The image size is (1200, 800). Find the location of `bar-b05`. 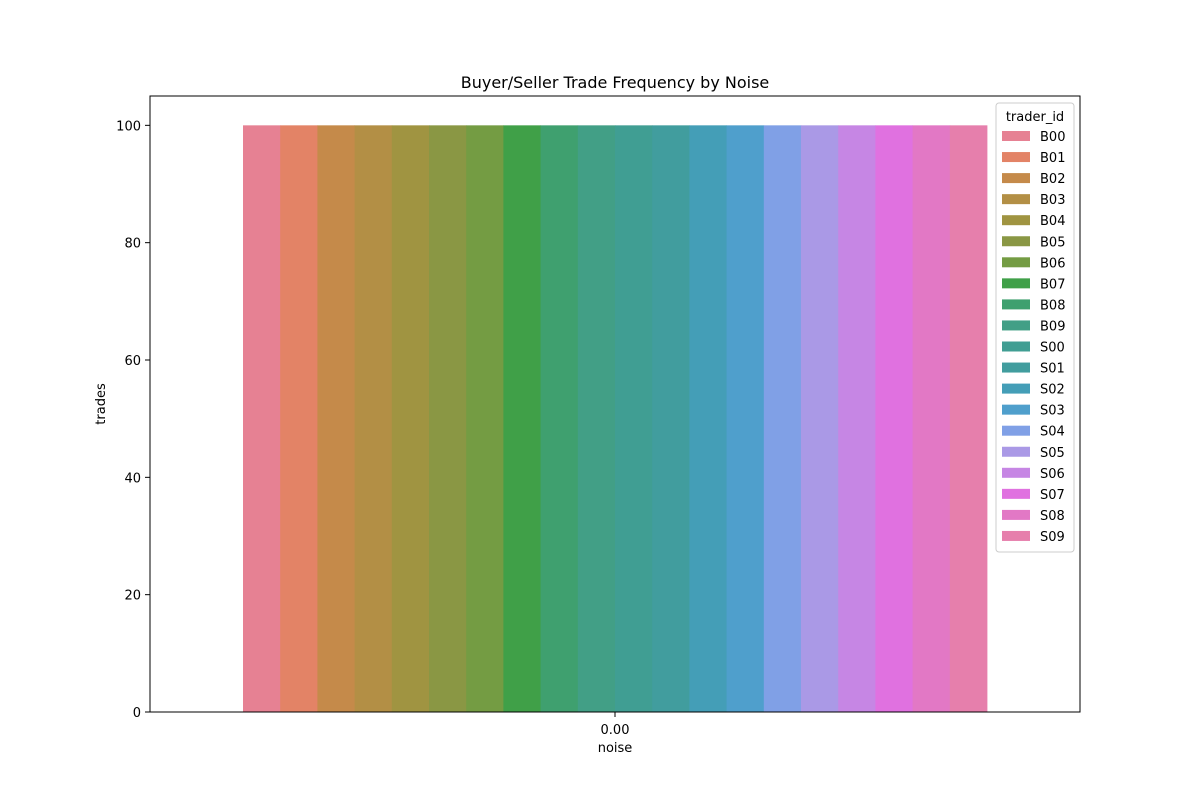

bar-b05 is located at coordinates (448, 419).